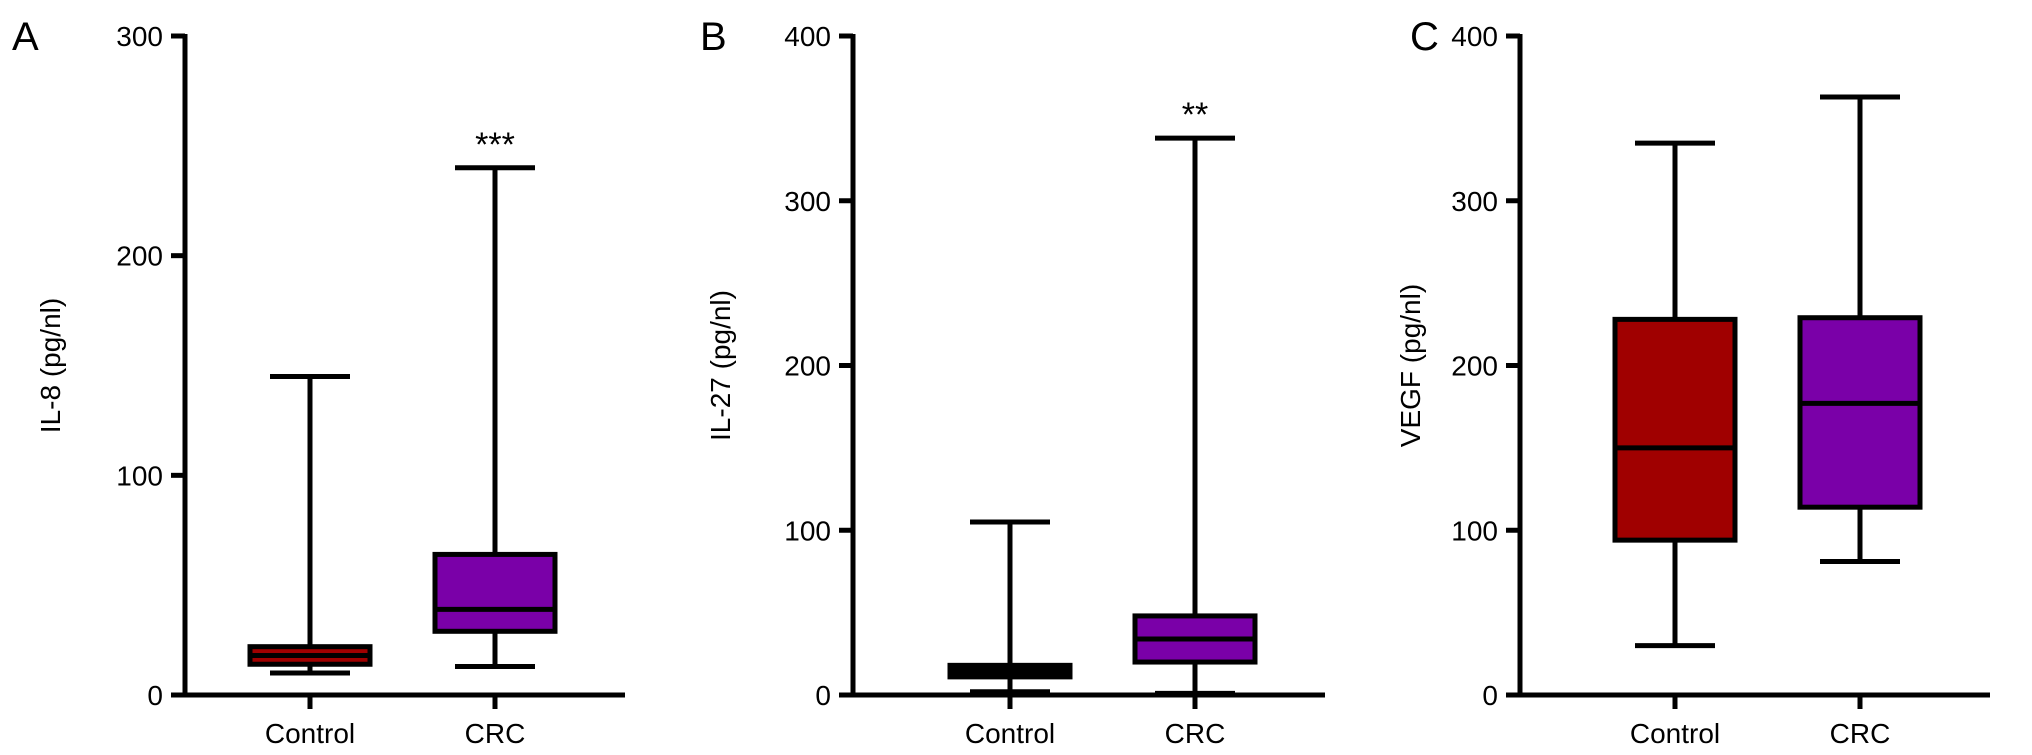 This screenshot has height=755, width=2032. I want to click on box-crc: **, so click(1195, 396).